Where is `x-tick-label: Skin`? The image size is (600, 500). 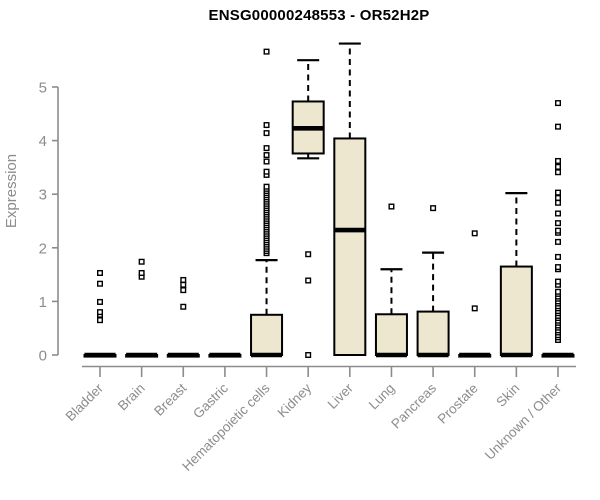
x-tick-label: Skin is located at coordinates (507, 395).